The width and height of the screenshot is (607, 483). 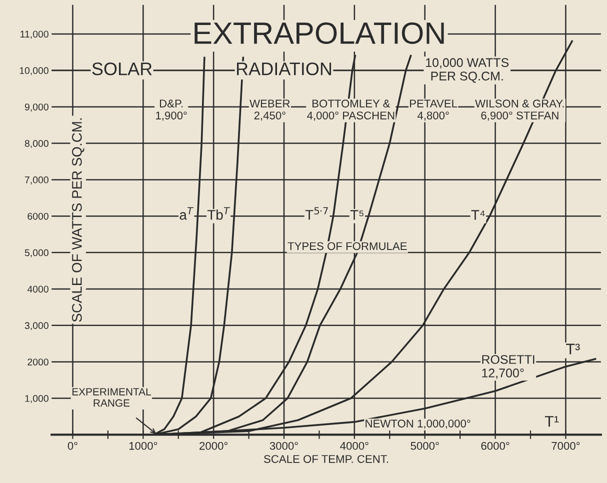 What do you see at coordinates (495, 446) in the screenshot?
I see `x-tick-label: 6000°` at bounding box center [495, 446].